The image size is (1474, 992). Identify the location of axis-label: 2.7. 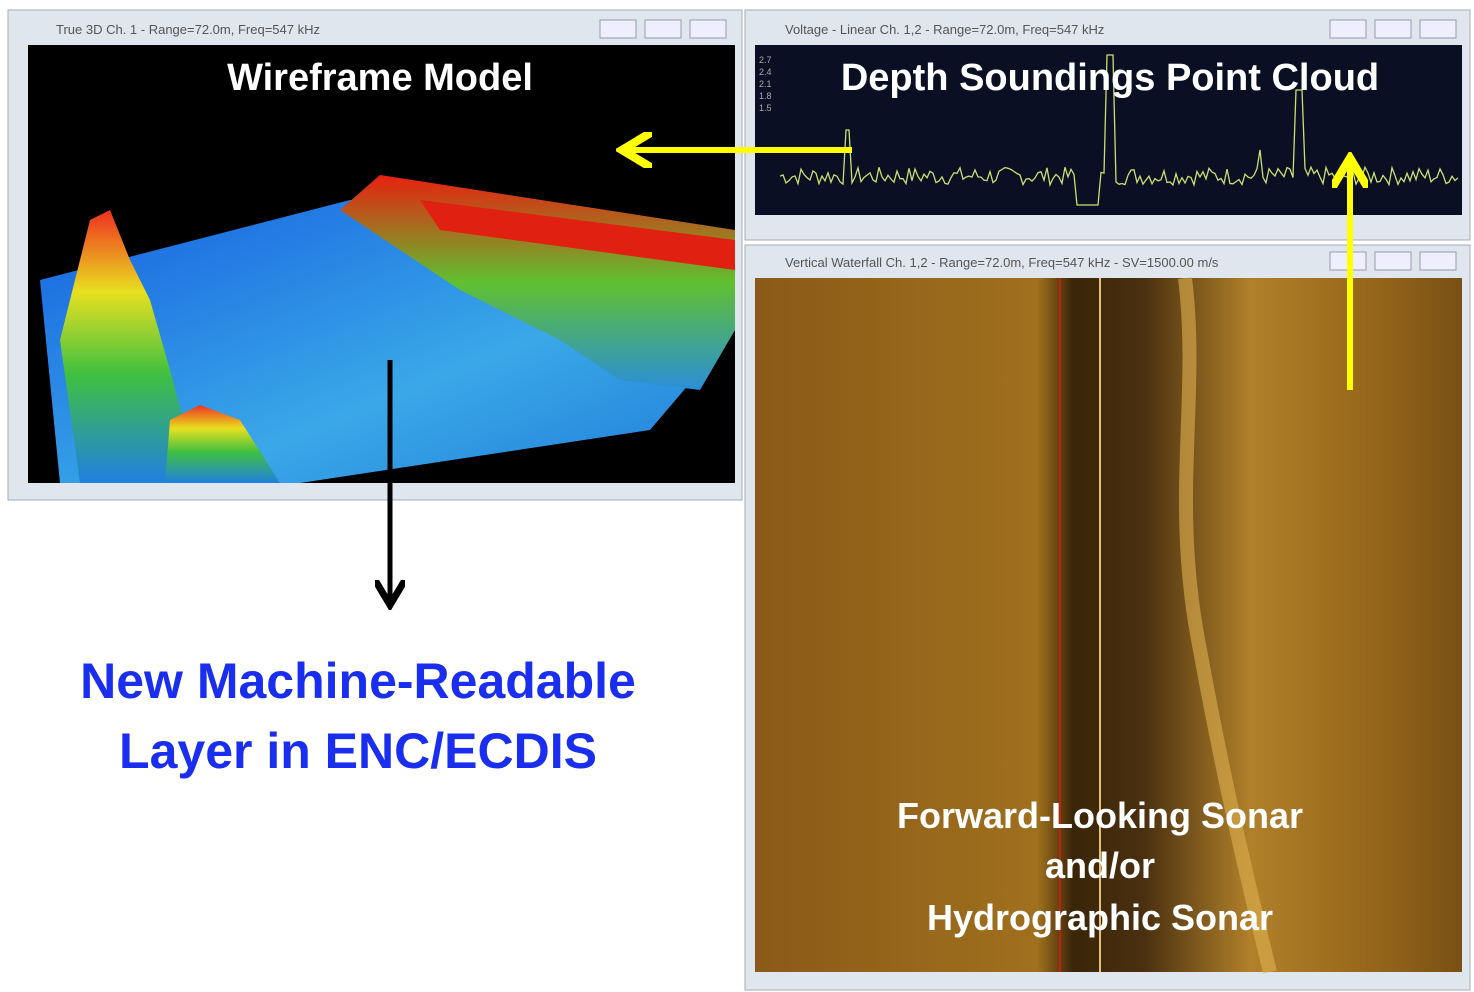
(765, 60).